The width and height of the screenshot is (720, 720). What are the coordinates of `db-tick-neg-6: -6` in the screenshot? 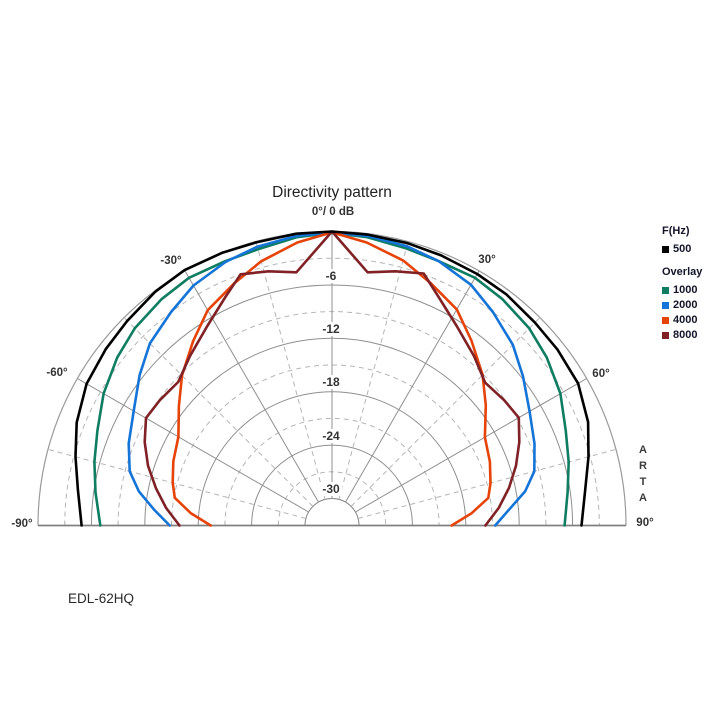 It's located at (331, 276).